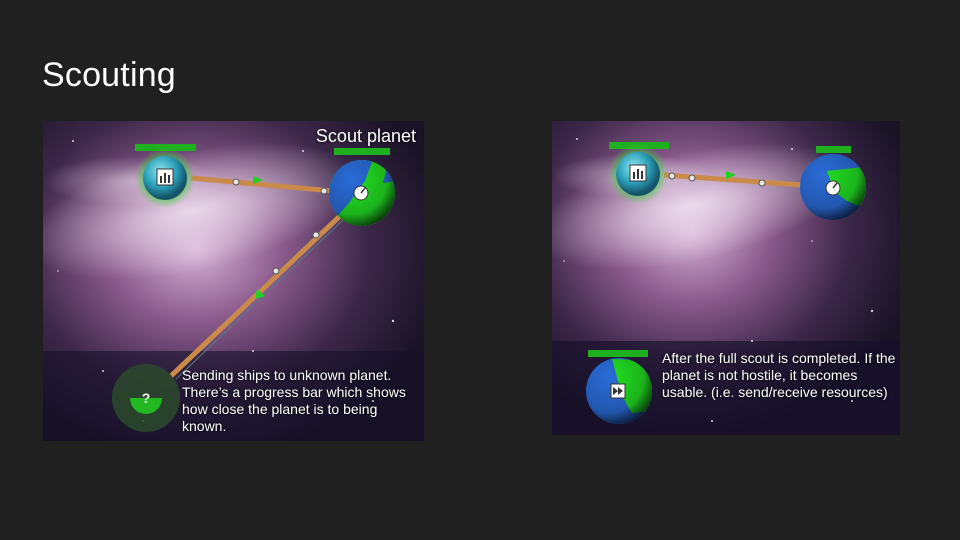 The width and height of the screenshot is (960, 540). I want to click on route-home-to-scout-planet, so click(262, 184).